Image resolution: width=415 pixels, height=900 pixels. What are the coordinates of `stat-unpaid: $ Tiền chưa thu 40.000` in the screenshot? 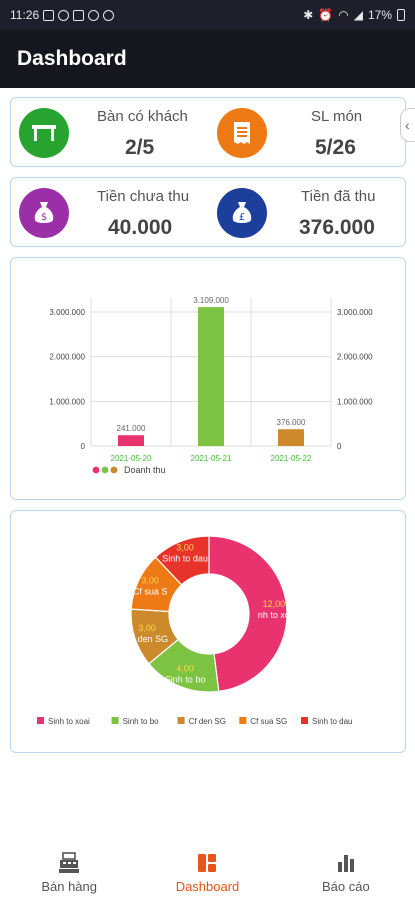 It's located at (110, 213).